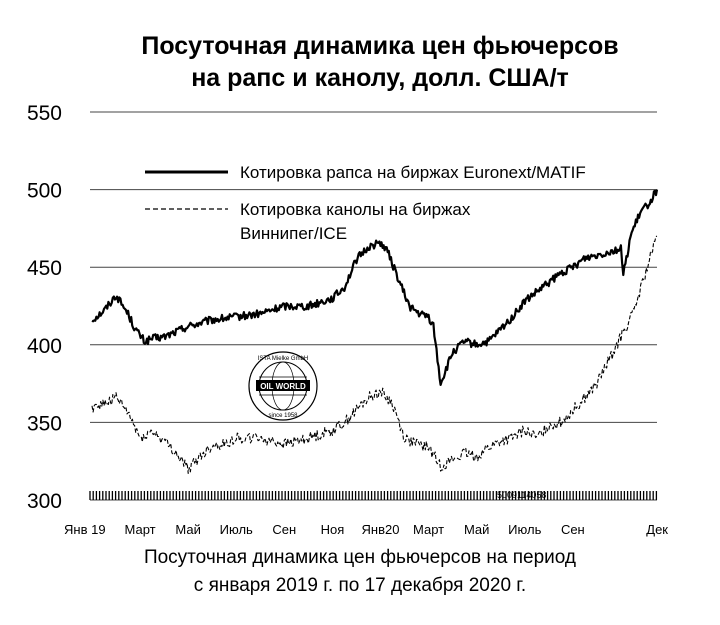 This screenshot has height=625, width=720. What do you see at coordinates (293, 233) in the screenshot?
I see `legend-label-canola-line-2: Виннипег/ICE` at bounding box center [293, 233].